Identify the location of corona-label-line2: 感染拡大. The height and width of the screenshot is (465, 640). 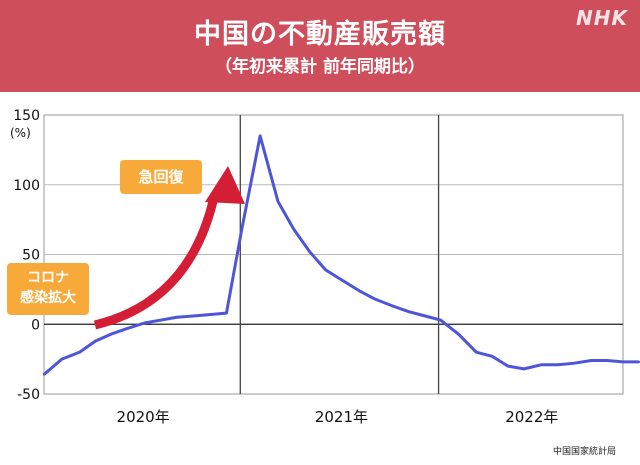
(48, 298).